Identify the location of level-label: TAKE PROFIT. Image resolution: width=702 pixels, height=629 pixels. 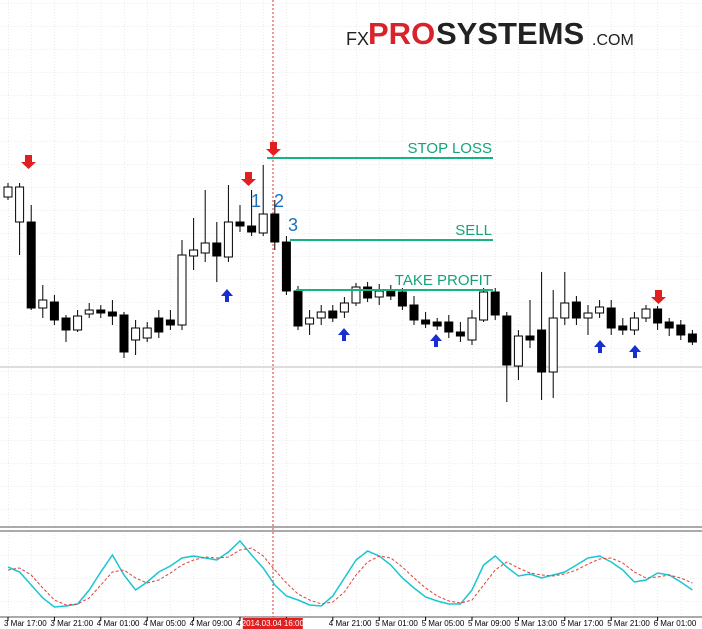
(443, 280).